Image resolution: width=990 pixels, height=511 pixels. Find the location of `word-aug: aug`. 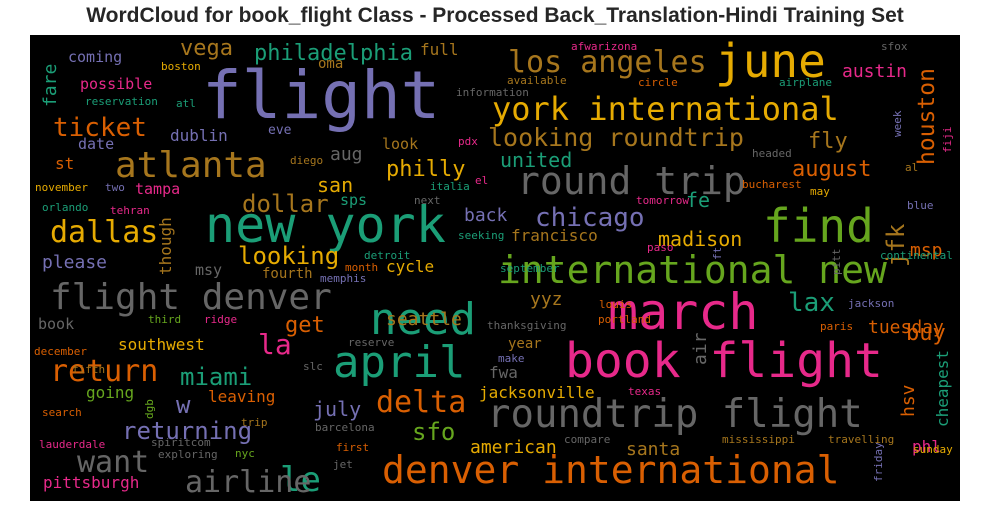

word-aug: aug is located at coordinates (346, 154).